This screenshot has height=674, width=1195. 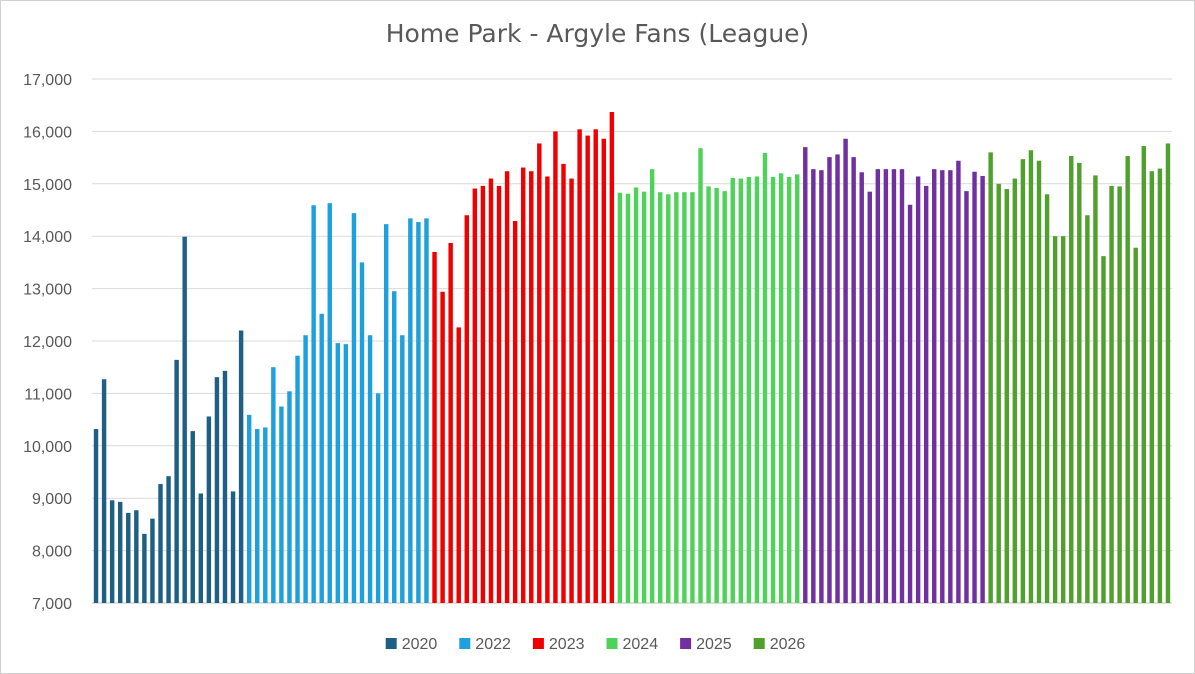 I want to click on y-tick-label: 15,000, so click(x=47, y=185).